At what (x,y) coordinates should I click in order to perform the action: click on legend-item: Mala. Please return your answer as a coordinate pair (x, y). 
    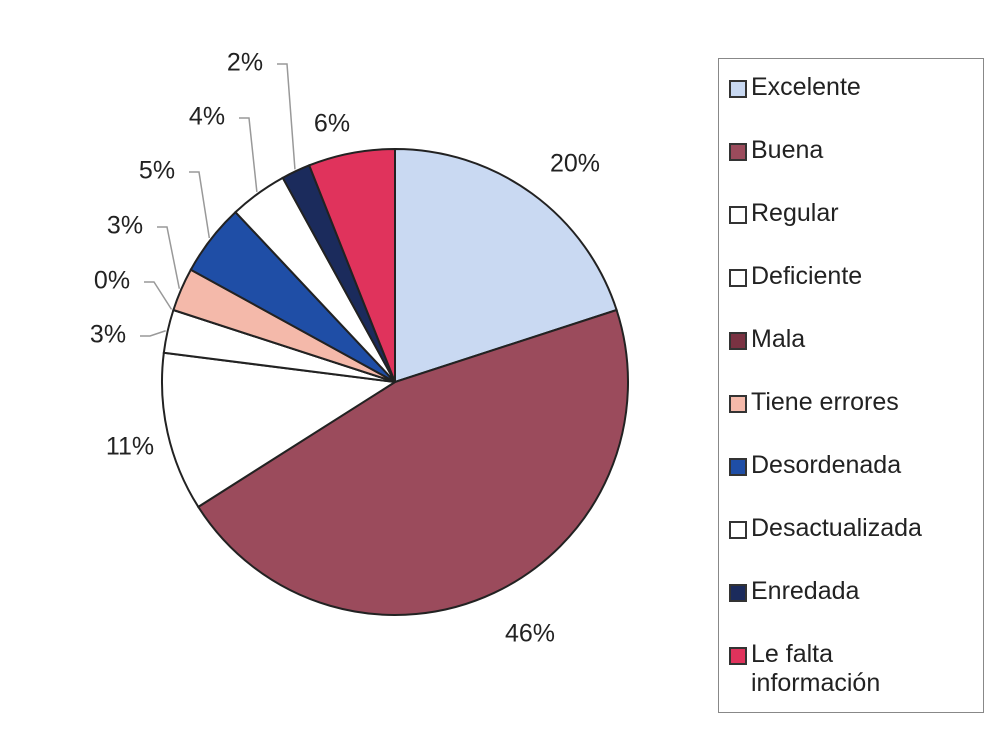
    Looking at the image, I should click on (856, 339).